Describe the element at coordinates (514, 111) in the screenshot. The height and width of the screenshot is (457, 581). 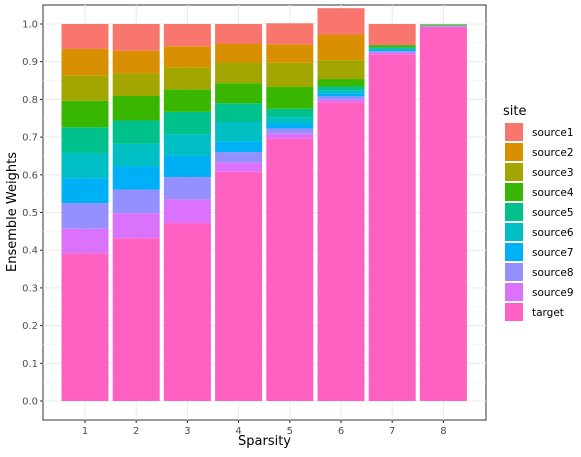
I see `legend-title: site` at that location.